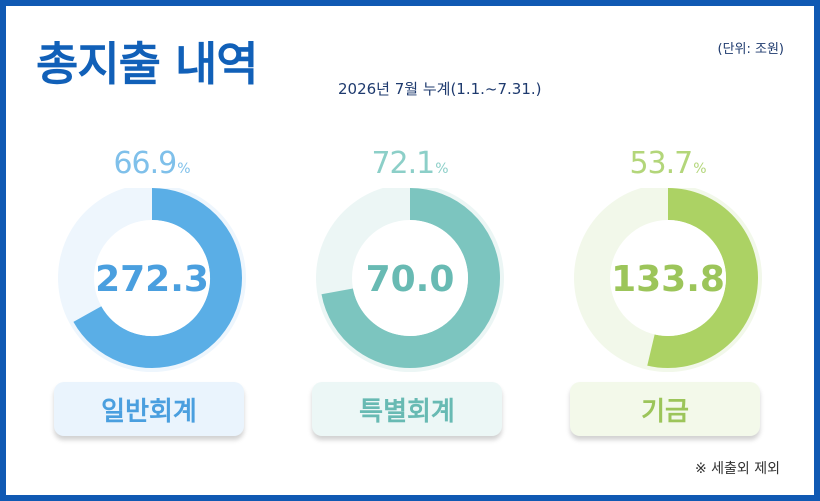 The width and height of the screenshot is (820, 501). I want to click on category-label: 기금, so click(665, 409).